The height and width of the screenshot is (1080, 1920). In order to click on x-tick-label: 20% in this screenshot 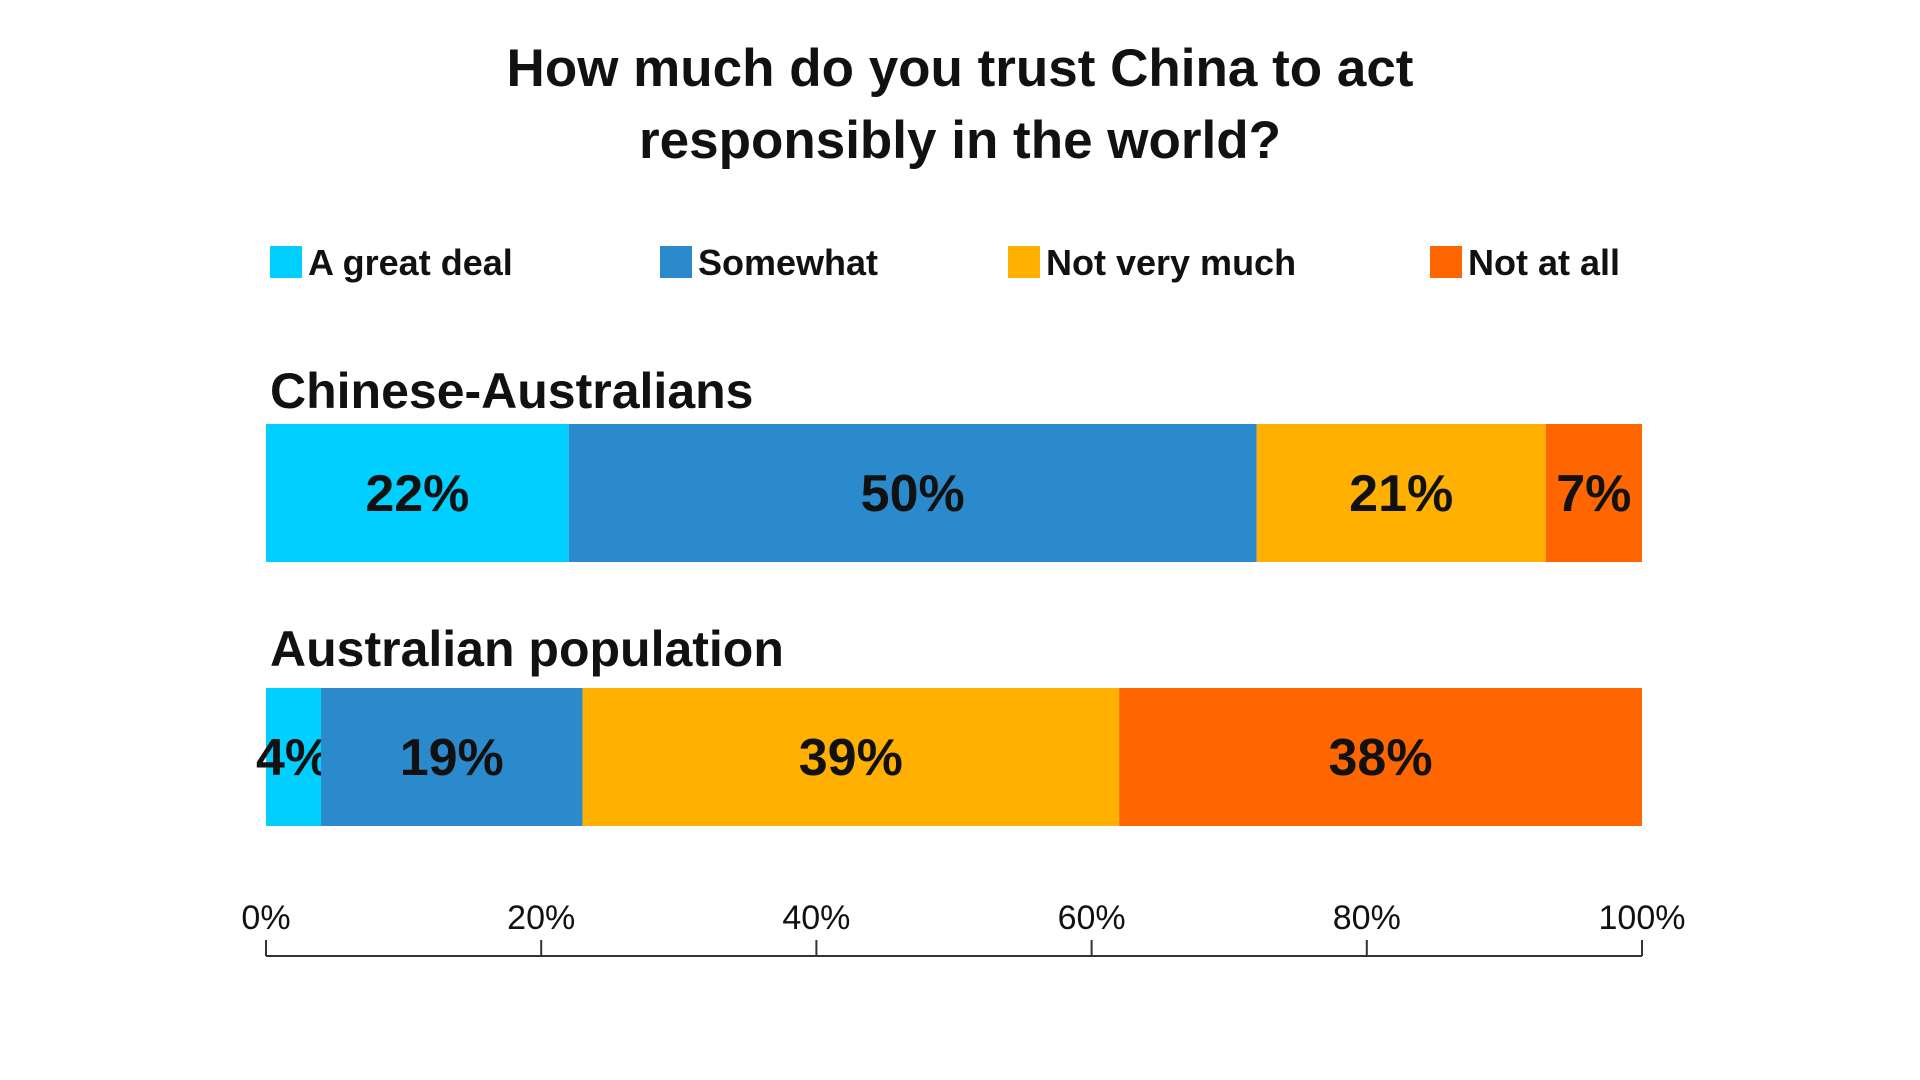, I will do `click(541, 918)`.